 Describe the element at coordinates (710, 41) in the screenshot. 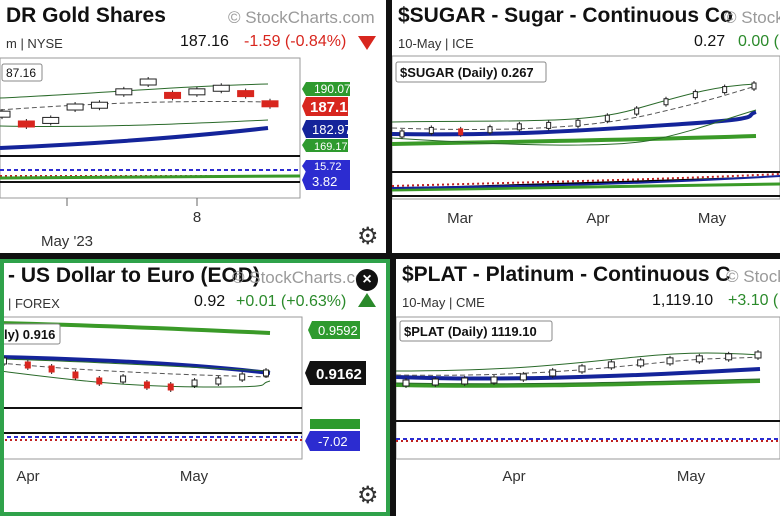

I see `last-price: 0.27` at that location.